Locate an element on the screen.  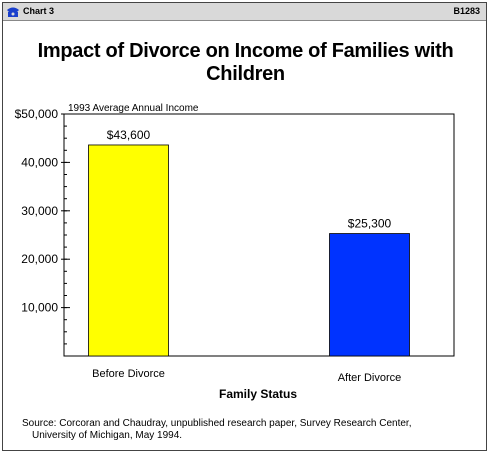
data-label: $43,600 is located at coordinates (129, 135).